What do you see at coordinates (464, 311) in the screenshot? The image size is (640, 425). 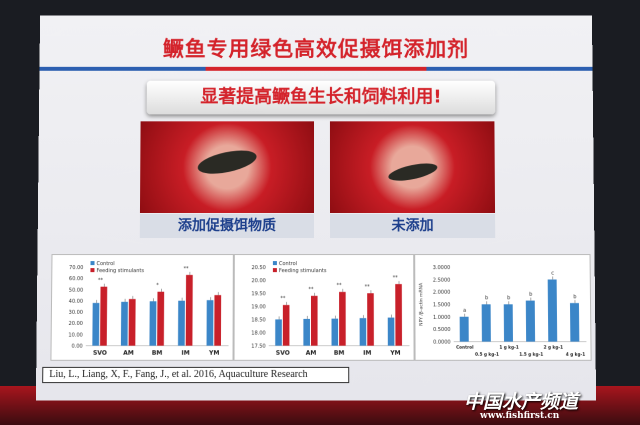 I see `significance-label: a` at bounding box center [464, 311].